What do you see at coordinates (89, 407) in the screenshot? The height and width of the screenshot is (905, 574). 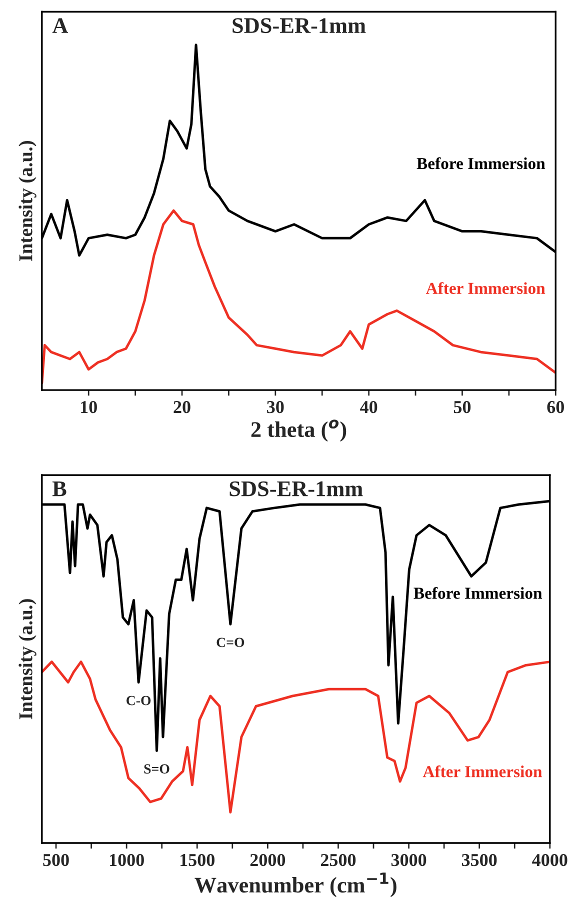 I see `x-tick-label: 10` at bounding box center [89, 407].